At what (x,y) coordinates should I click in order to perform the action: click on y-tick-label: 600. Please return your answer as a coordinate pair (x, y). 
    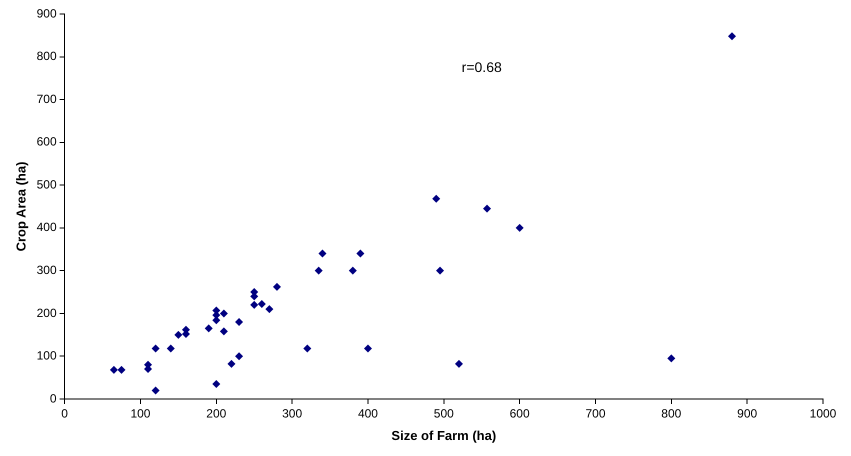
    Looking at the image, I should click on (46, 141).